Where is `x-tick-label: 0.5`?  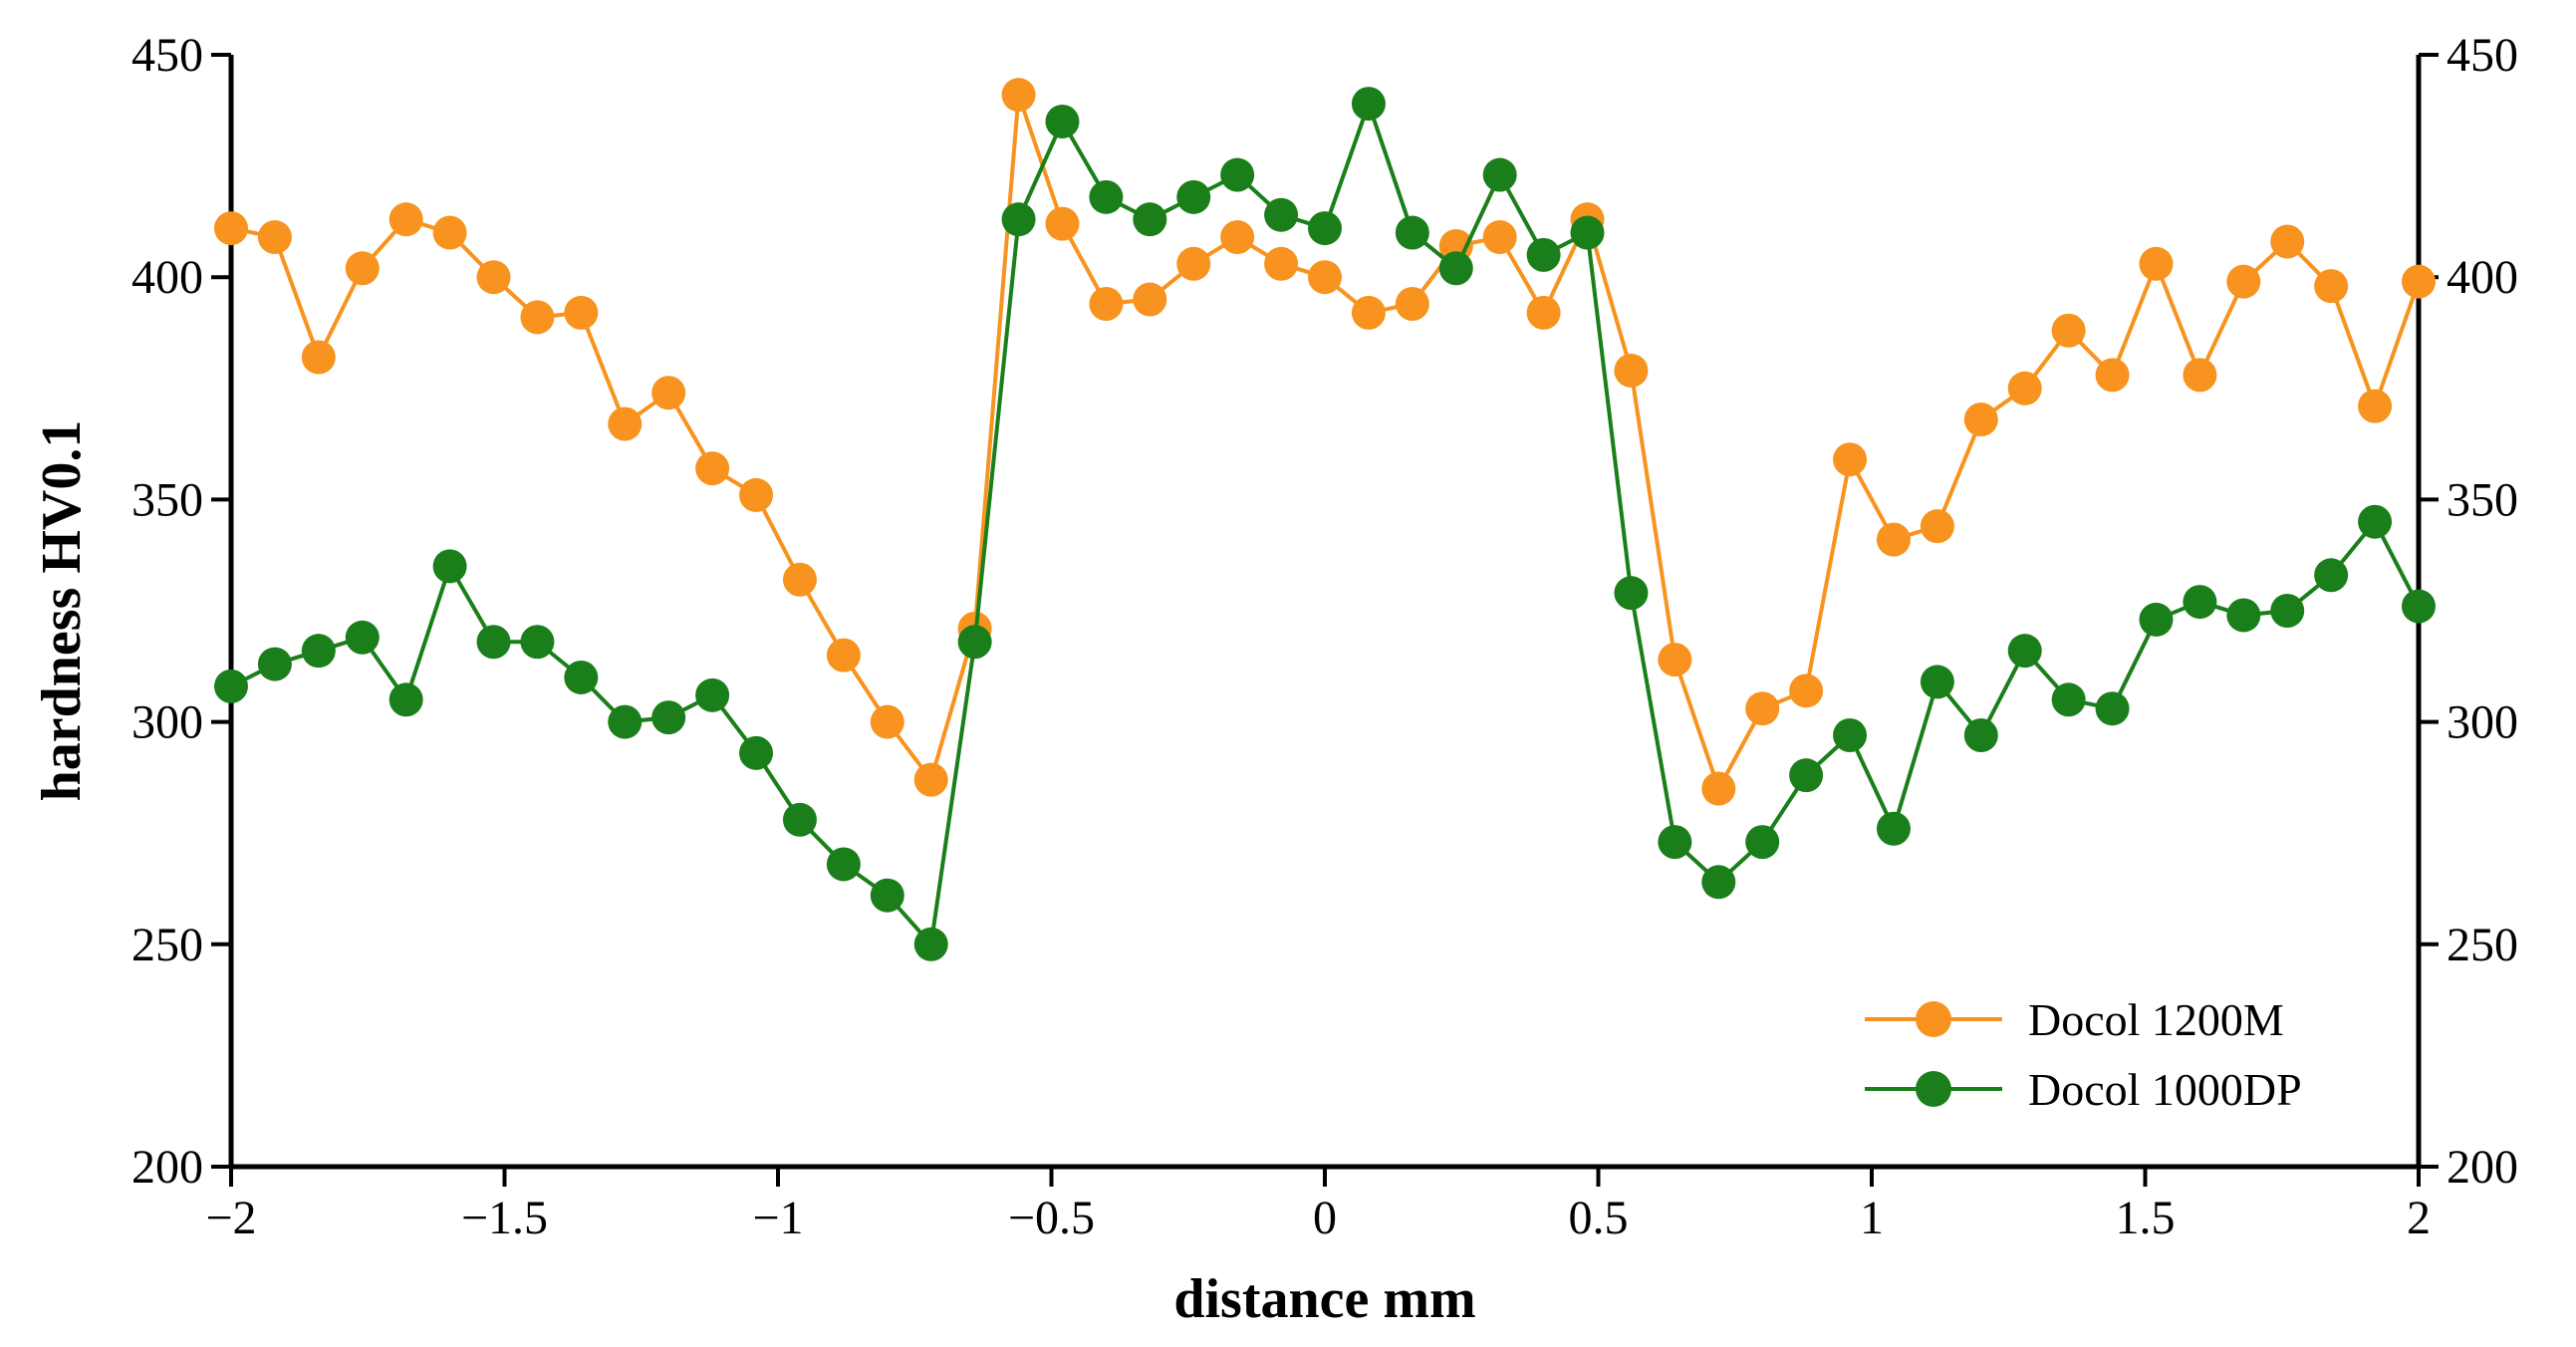 x-tick-label: 0.5 is located at coordinates (1599, 1218).